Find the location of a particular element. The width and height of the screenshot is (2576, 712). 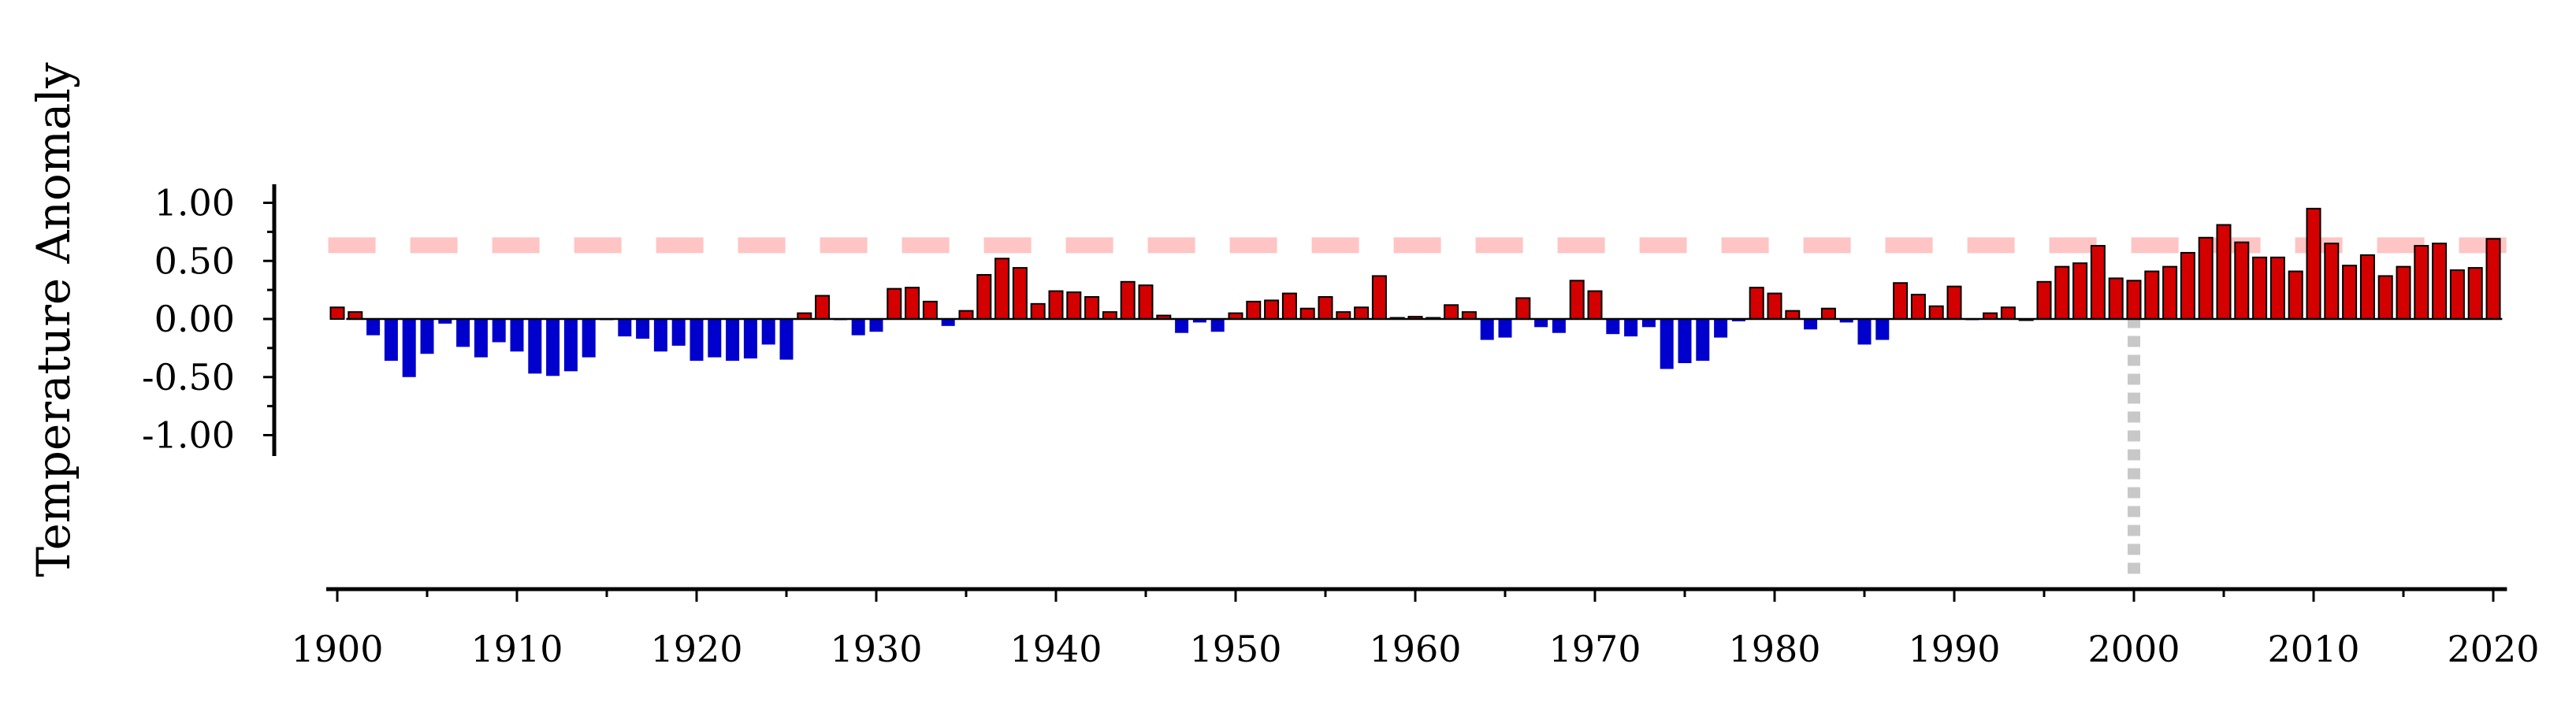

bar-2010 is located at coordinates (2313, 263).